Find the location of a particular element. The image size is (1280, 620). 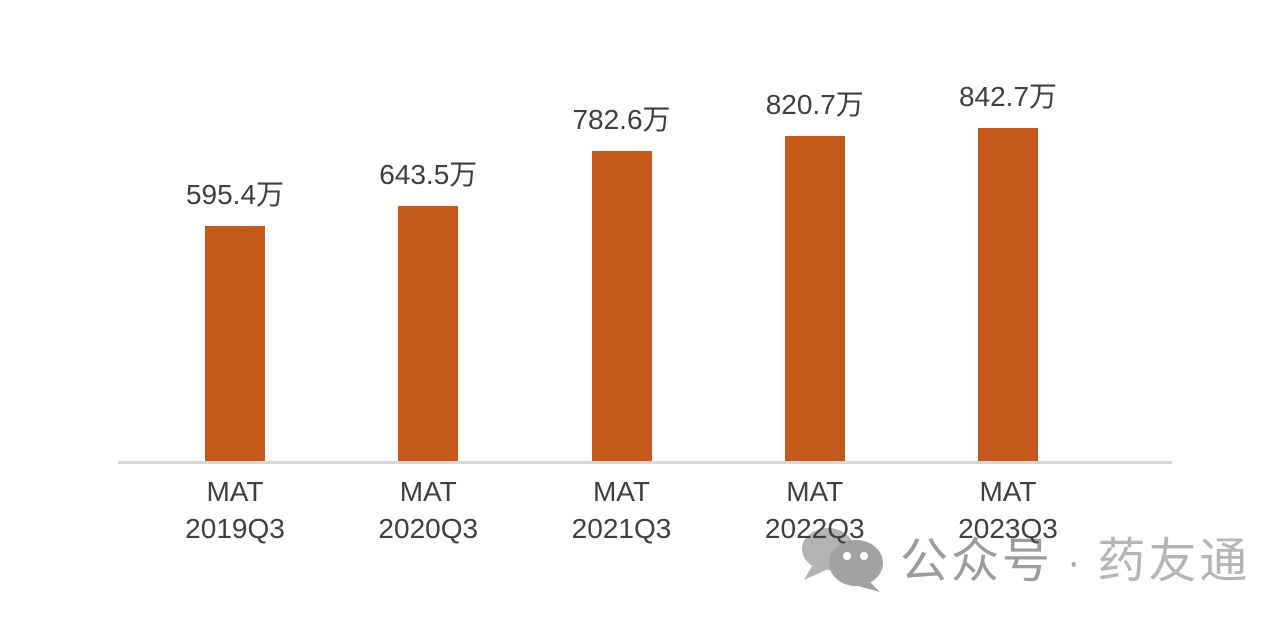

x-tick-label: MAT 2020Q3 is located at coordinates (428, 510).